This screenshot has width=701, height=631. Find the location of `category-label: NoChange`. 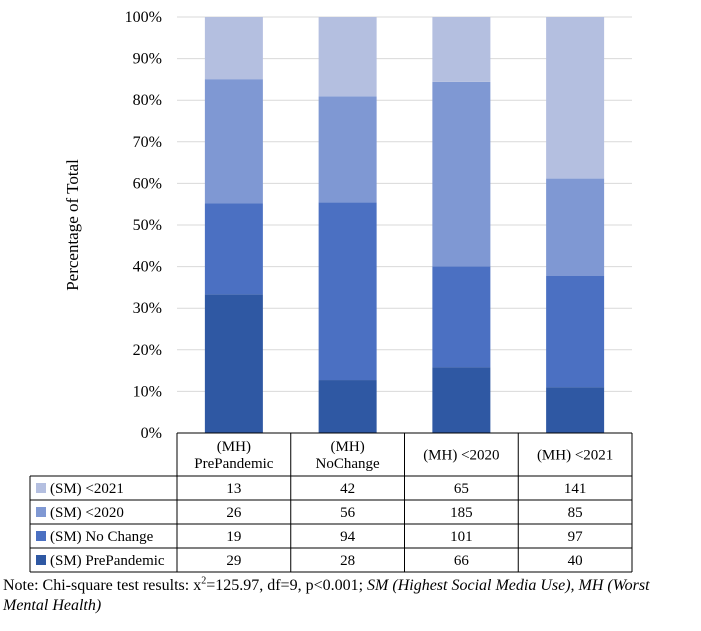

category-label: NoChange is located at coordinates (348, 464).